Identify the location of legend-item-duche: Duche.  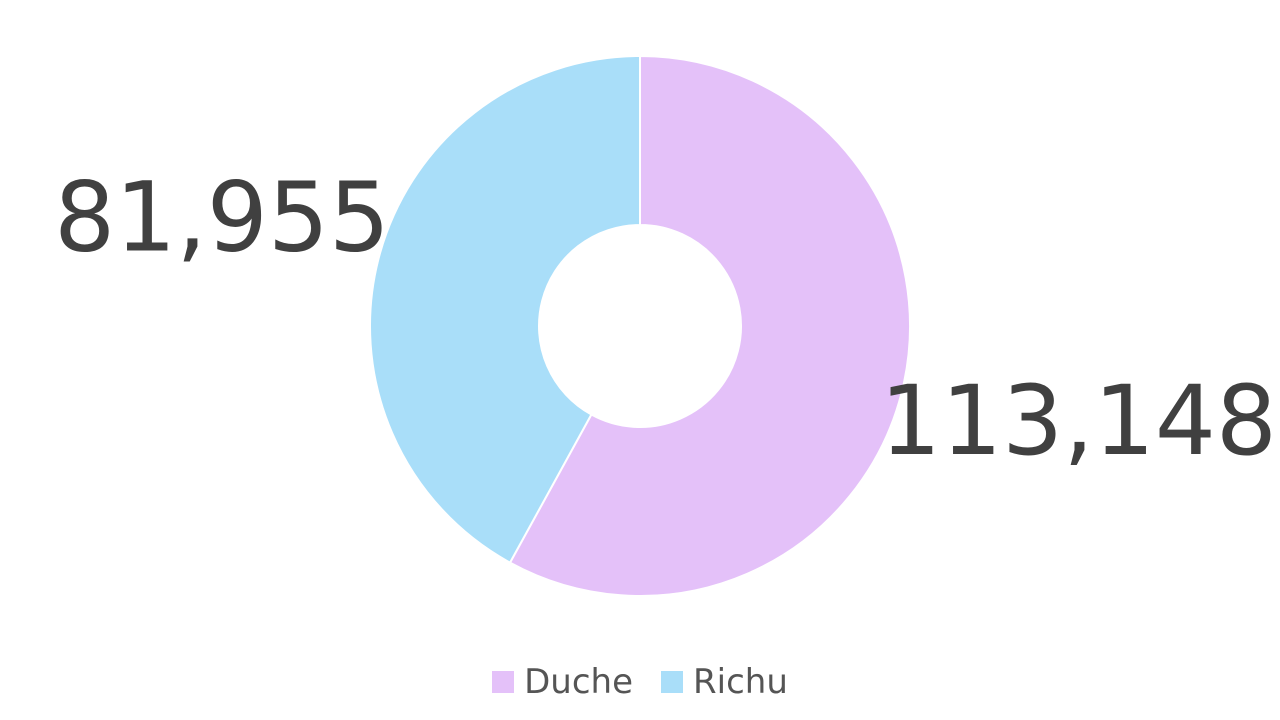
(562, 682).